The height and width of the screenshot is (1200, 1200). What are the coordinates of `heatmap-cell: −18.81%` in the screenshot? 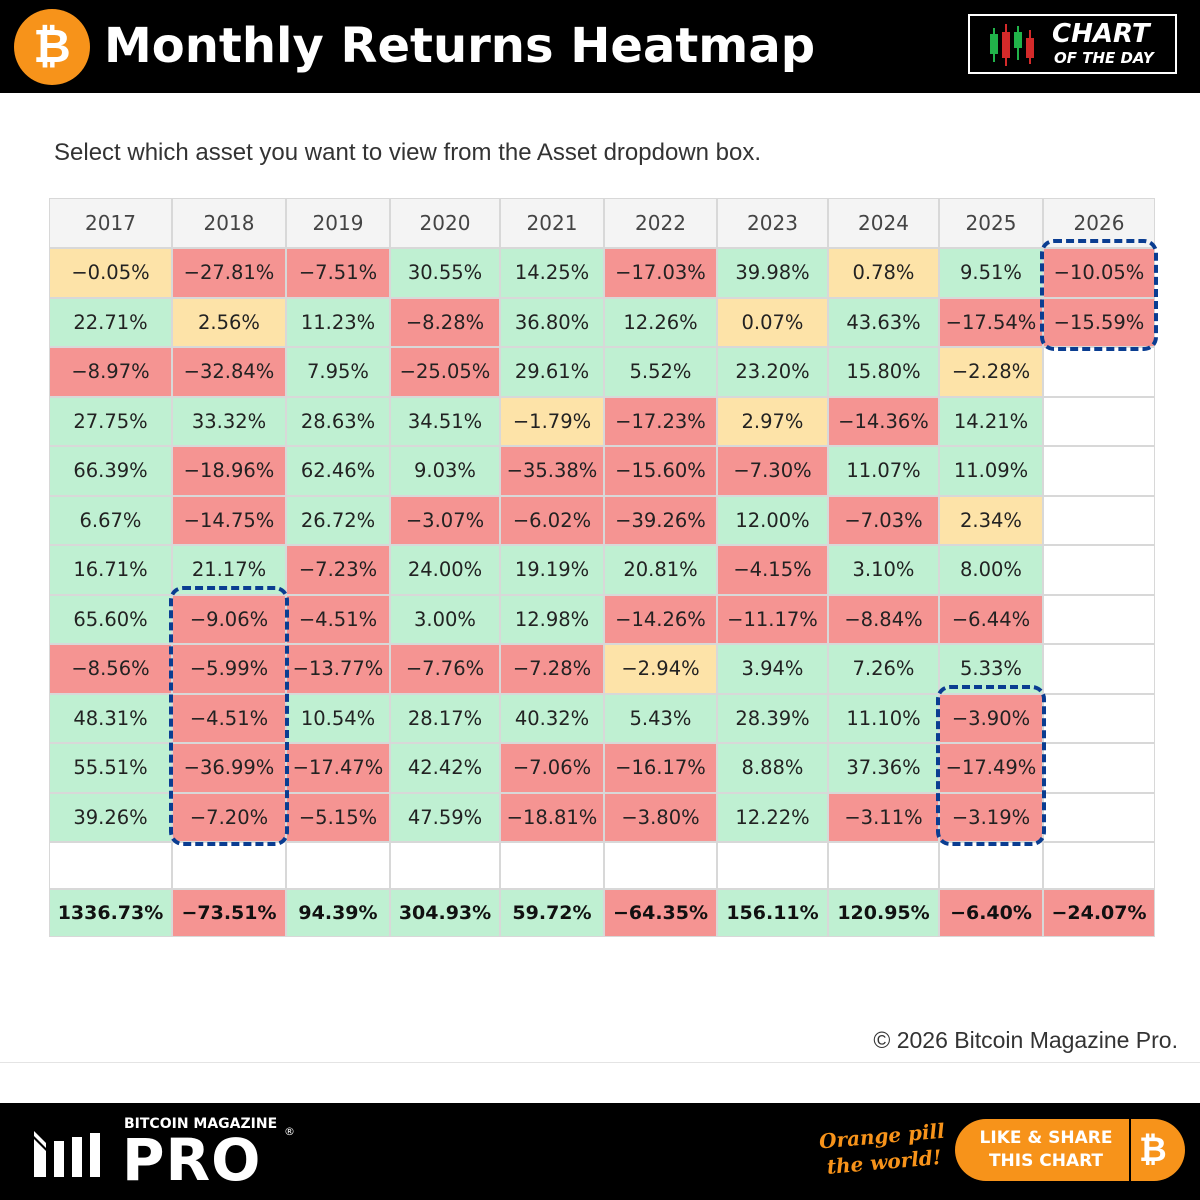 It's located at (552, 817).